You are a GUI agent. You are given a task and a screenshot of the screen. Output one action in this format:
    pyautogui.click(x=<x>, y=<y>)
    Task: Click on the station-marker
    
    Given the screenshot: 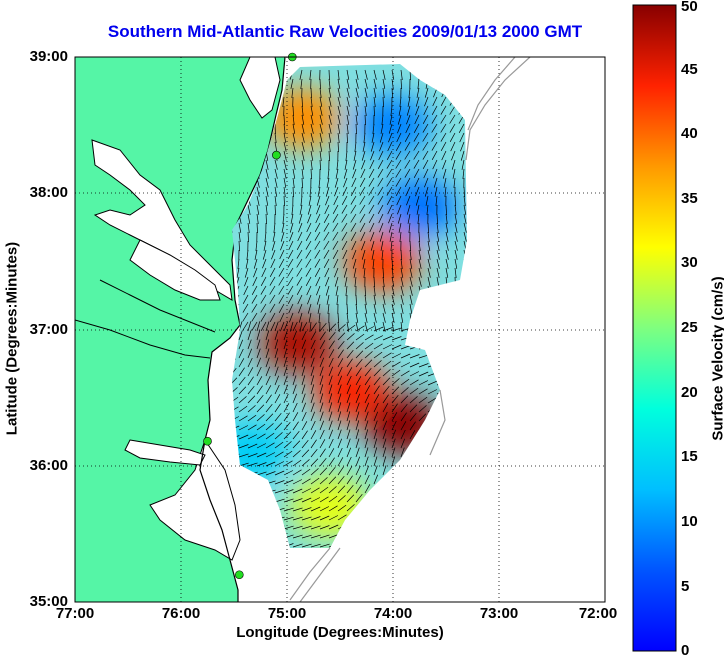 What is the action you would take?
    pyautogui.click(x=239, y=575)
    